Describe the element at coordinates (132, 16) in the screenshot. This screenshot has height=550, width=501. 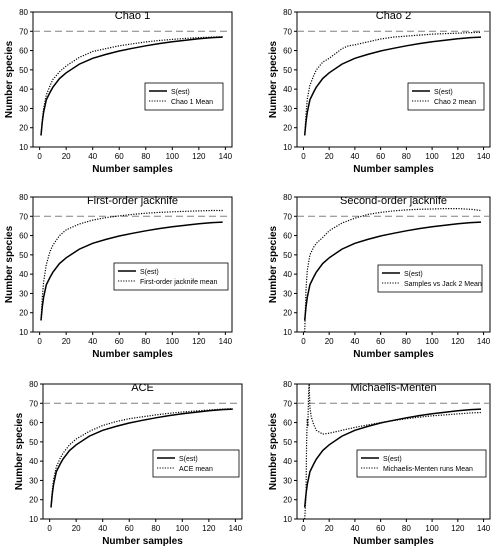
I see `chart-title: Chao 1` at that location.